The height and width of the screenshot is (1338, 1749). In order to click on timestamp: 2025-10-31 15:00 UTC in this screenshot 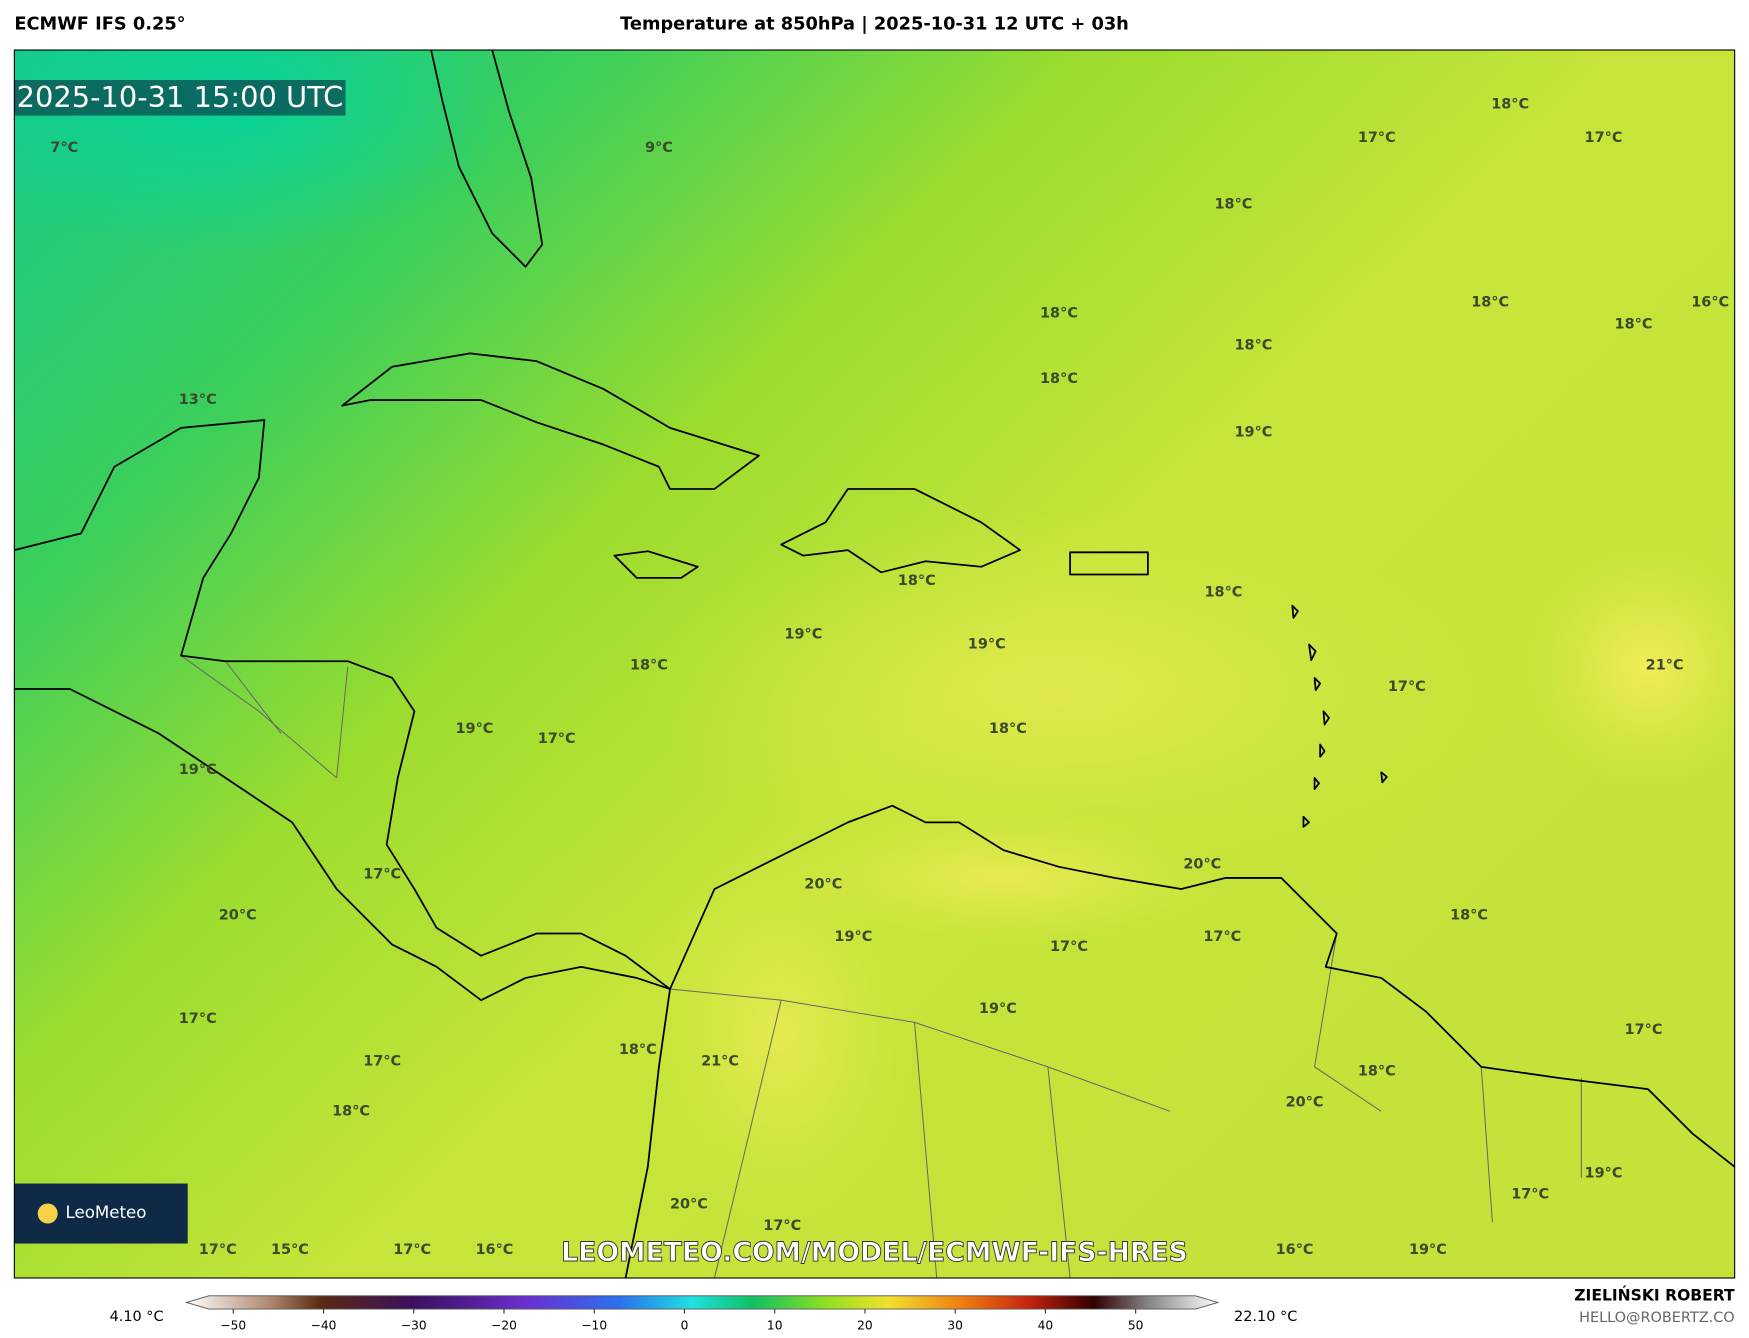, I will do `click(180, 97)`.